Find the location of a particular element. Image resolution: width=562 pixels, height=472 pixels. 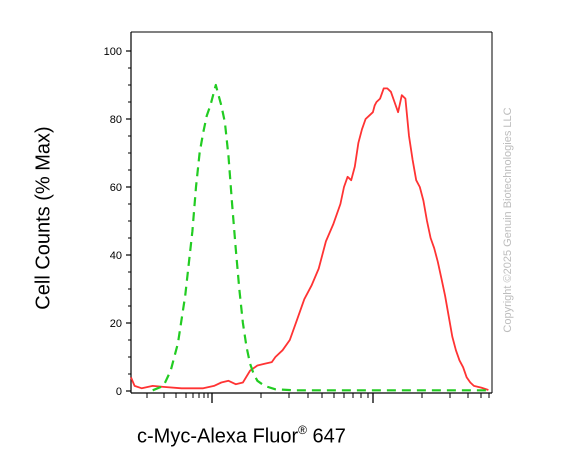

x-axis-label-rest: 647 is located at coordinates (326, 436).